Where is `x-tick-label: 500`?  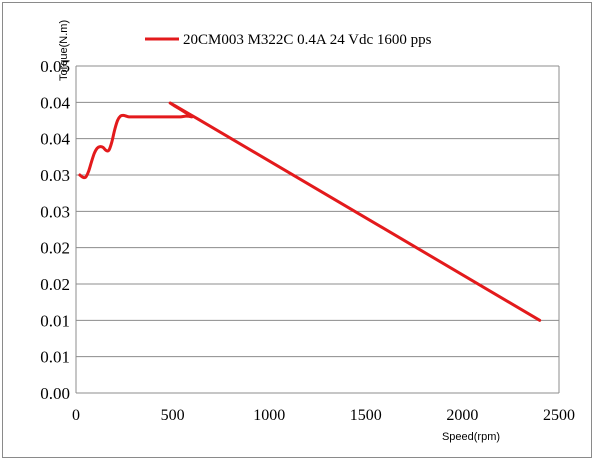 x-tick-label: 500 is located at coordinates (173, 415).